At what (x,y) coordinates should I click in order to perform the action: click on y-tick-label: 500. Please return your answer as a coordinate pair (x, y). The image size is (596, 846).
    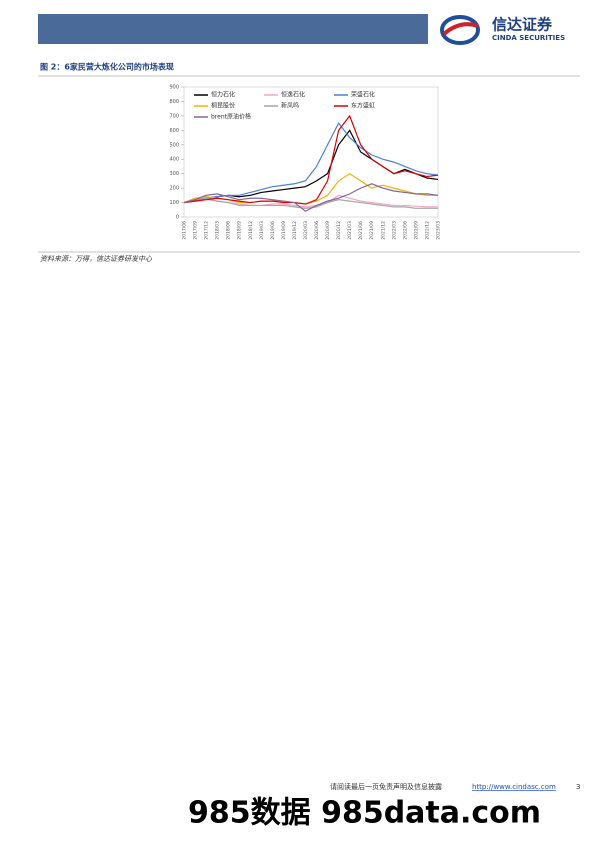
    Looking at the image, I should click on (174, 145).